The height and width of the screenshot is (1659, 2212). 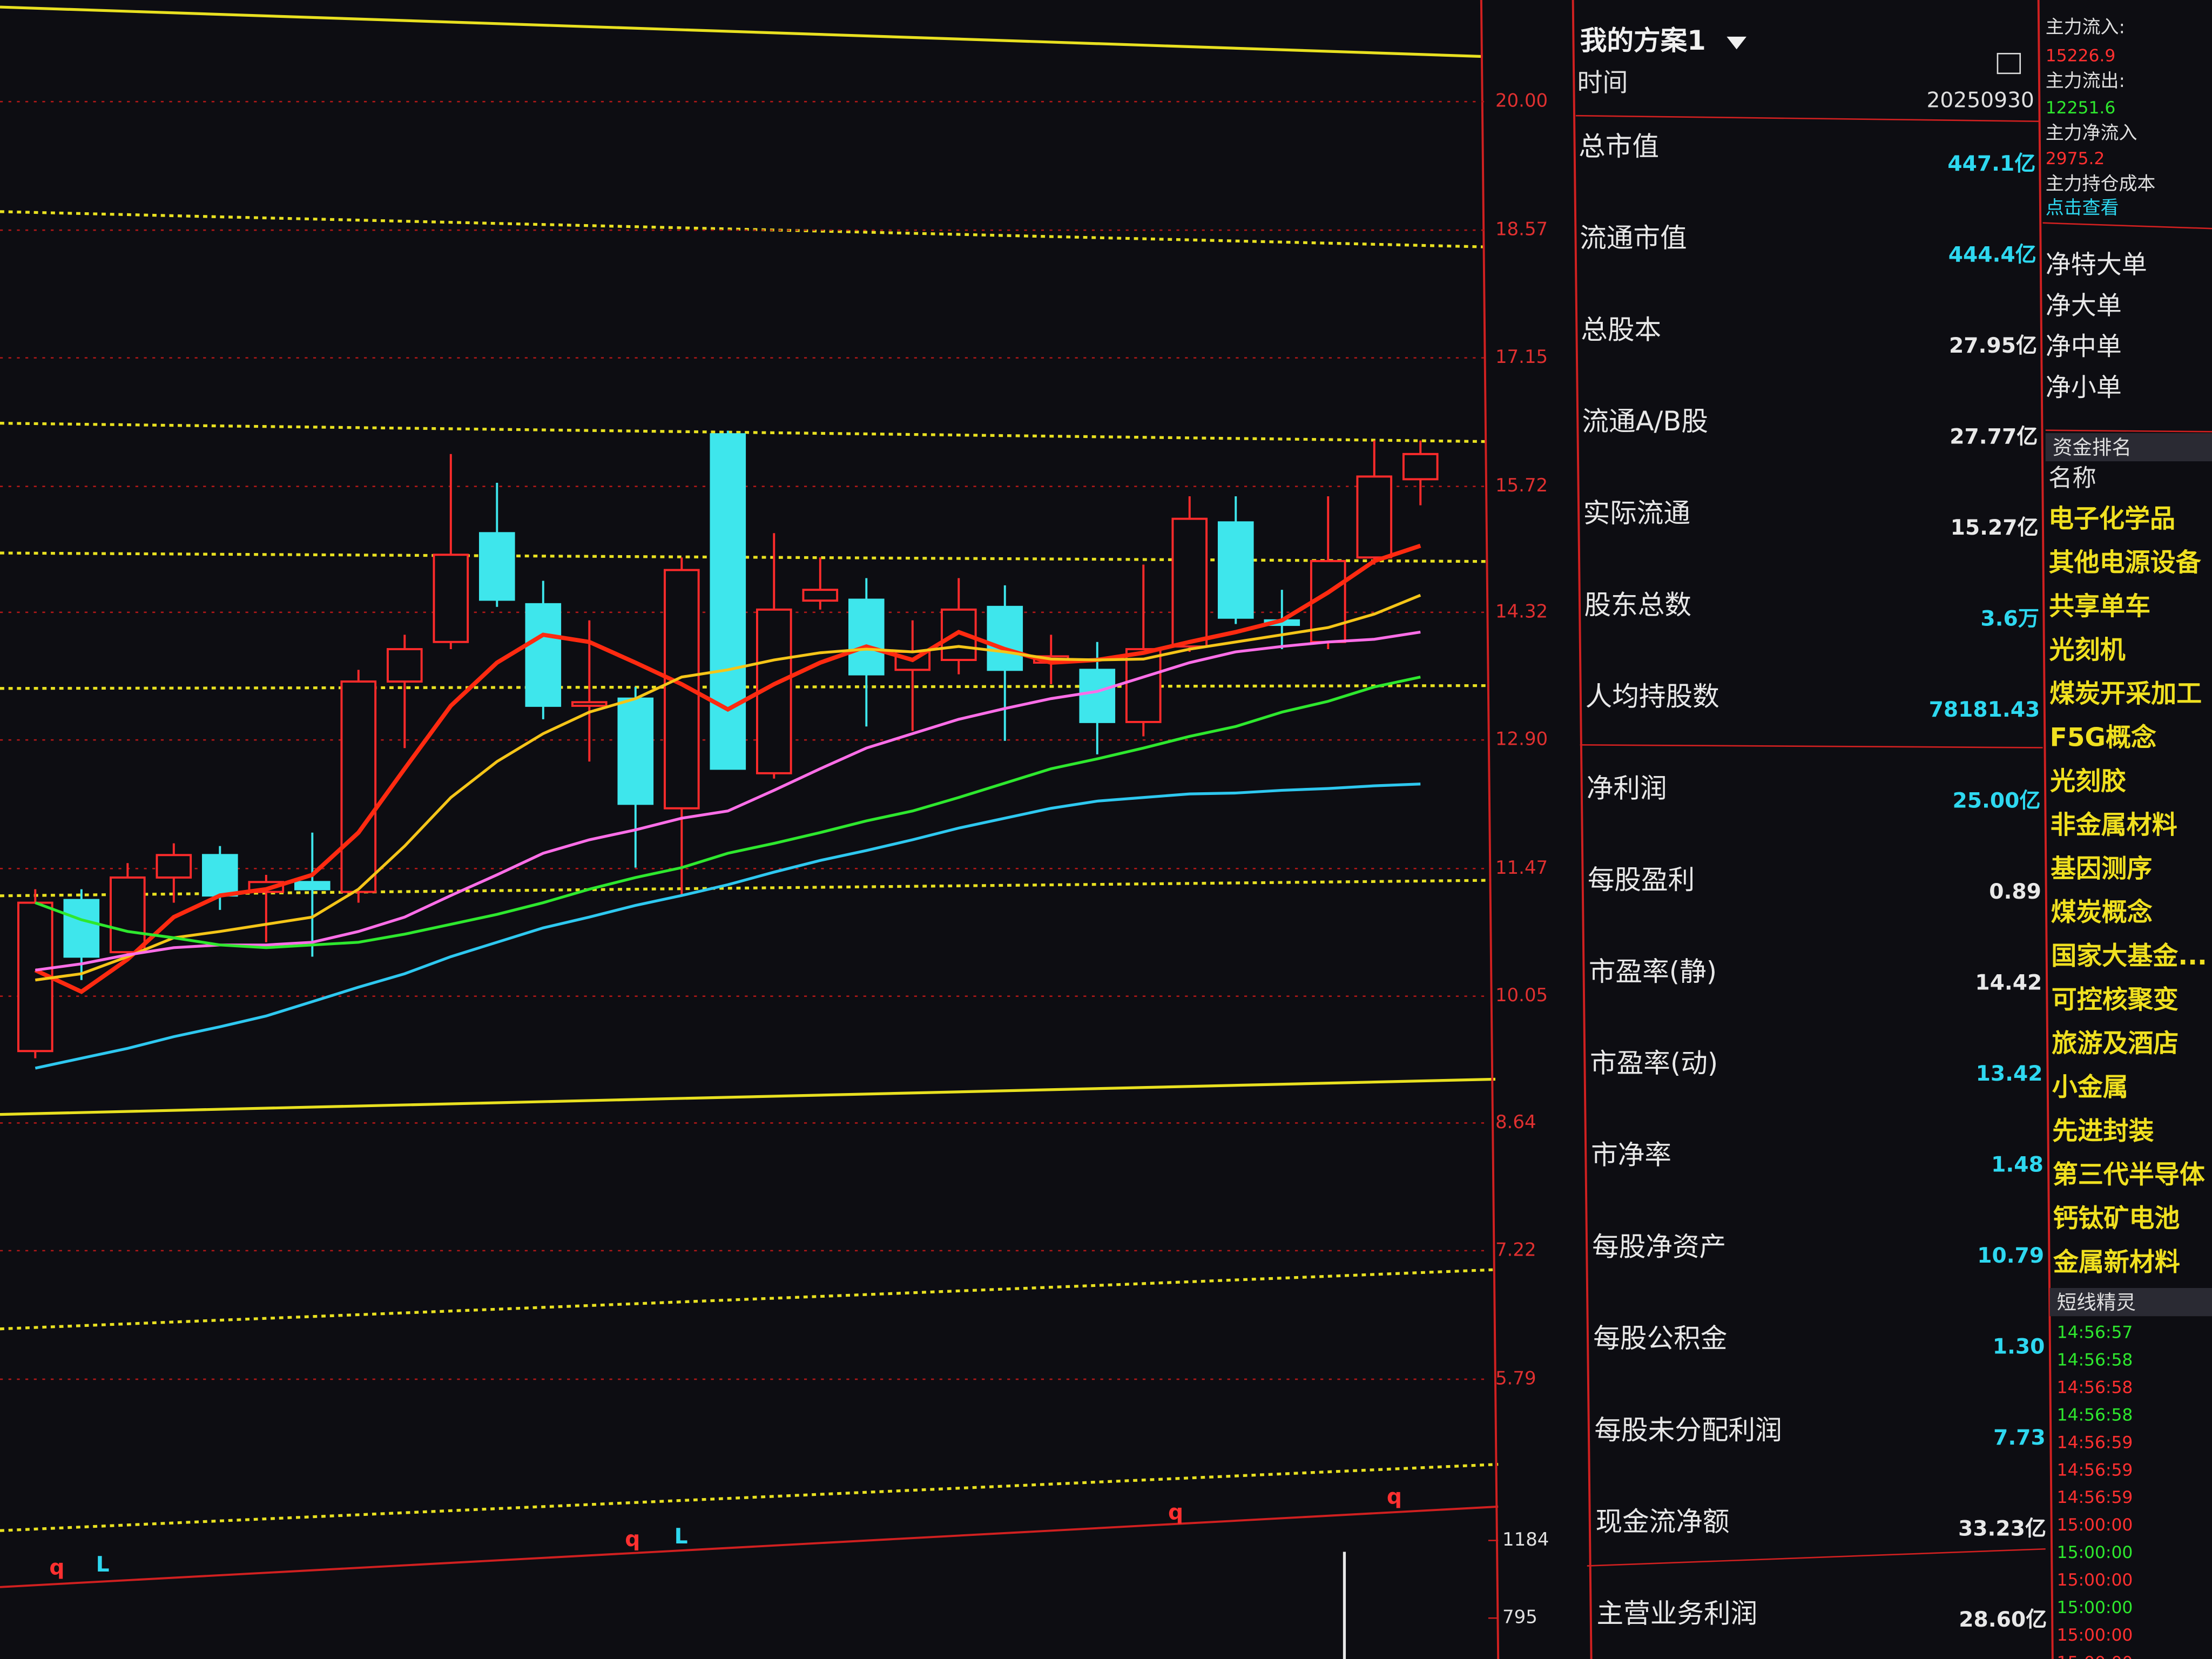 What do you see at coordinates (2129, 1175) in the screenshot?
I see `sector-name: 第三代半导体` at bounding box center [2129, 1175].